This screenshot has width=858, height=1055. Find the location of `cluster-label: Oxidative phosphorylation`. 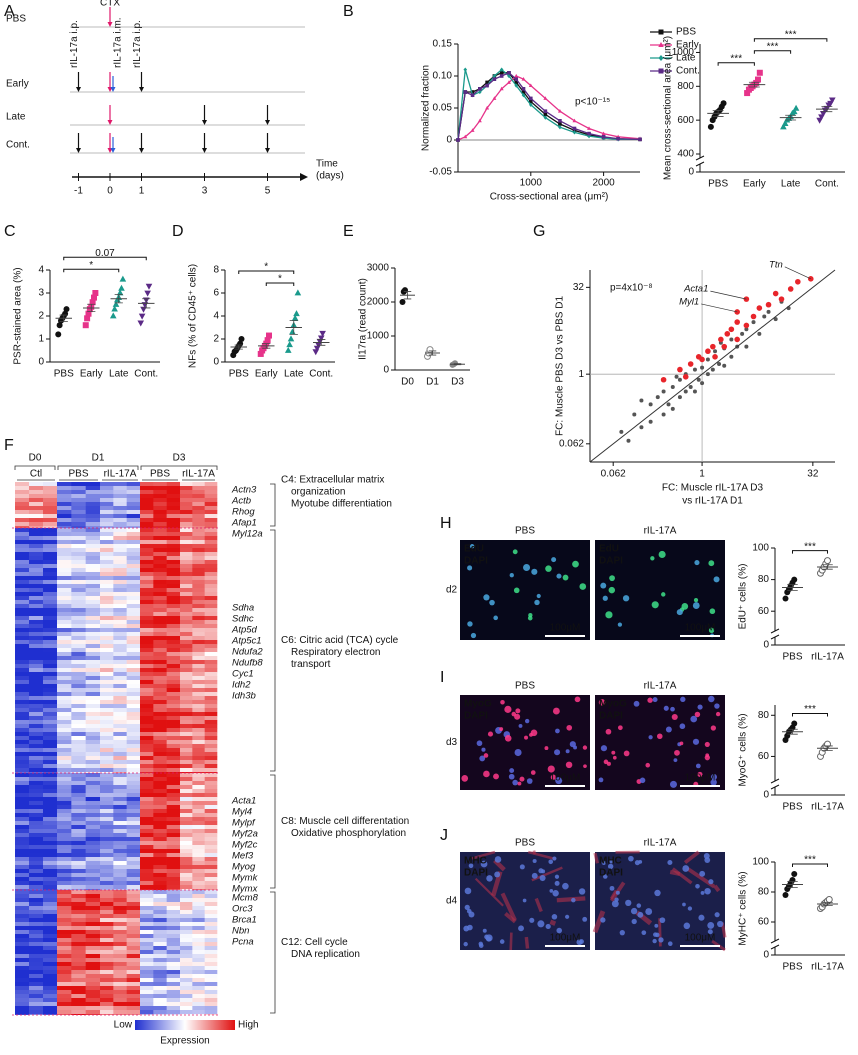

cluster-label: Oxidative phosphorylation is located at coordinates (348, 833).